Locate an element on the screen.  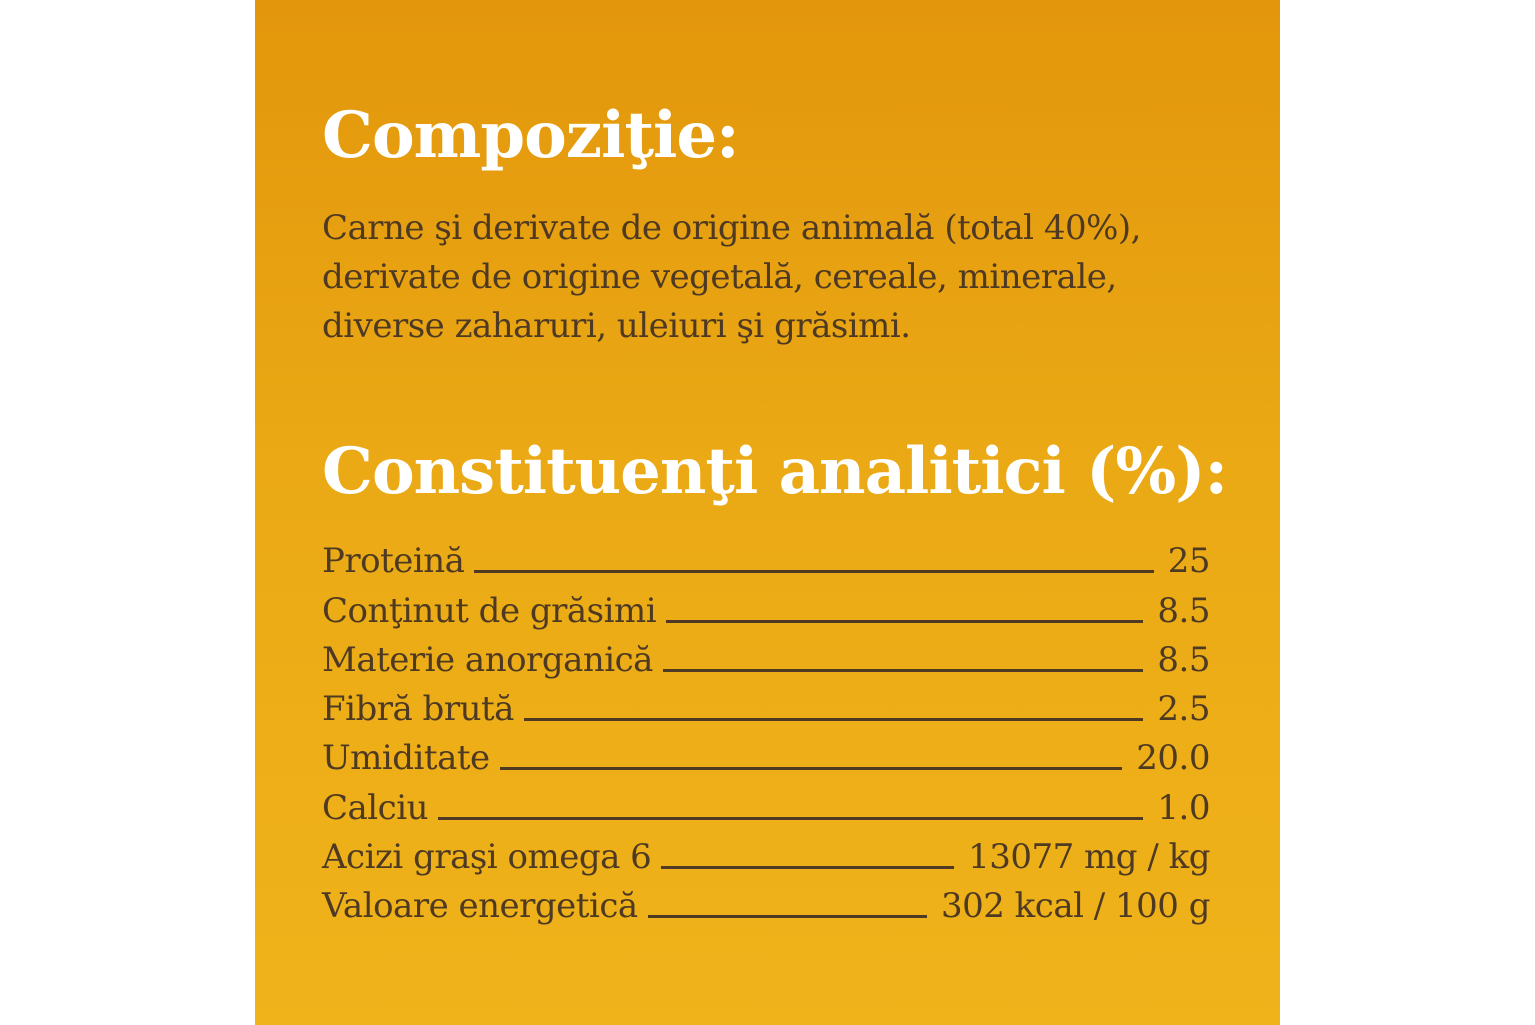
row-value: 13077 mg / kg is located at coordinates (1089, 857).